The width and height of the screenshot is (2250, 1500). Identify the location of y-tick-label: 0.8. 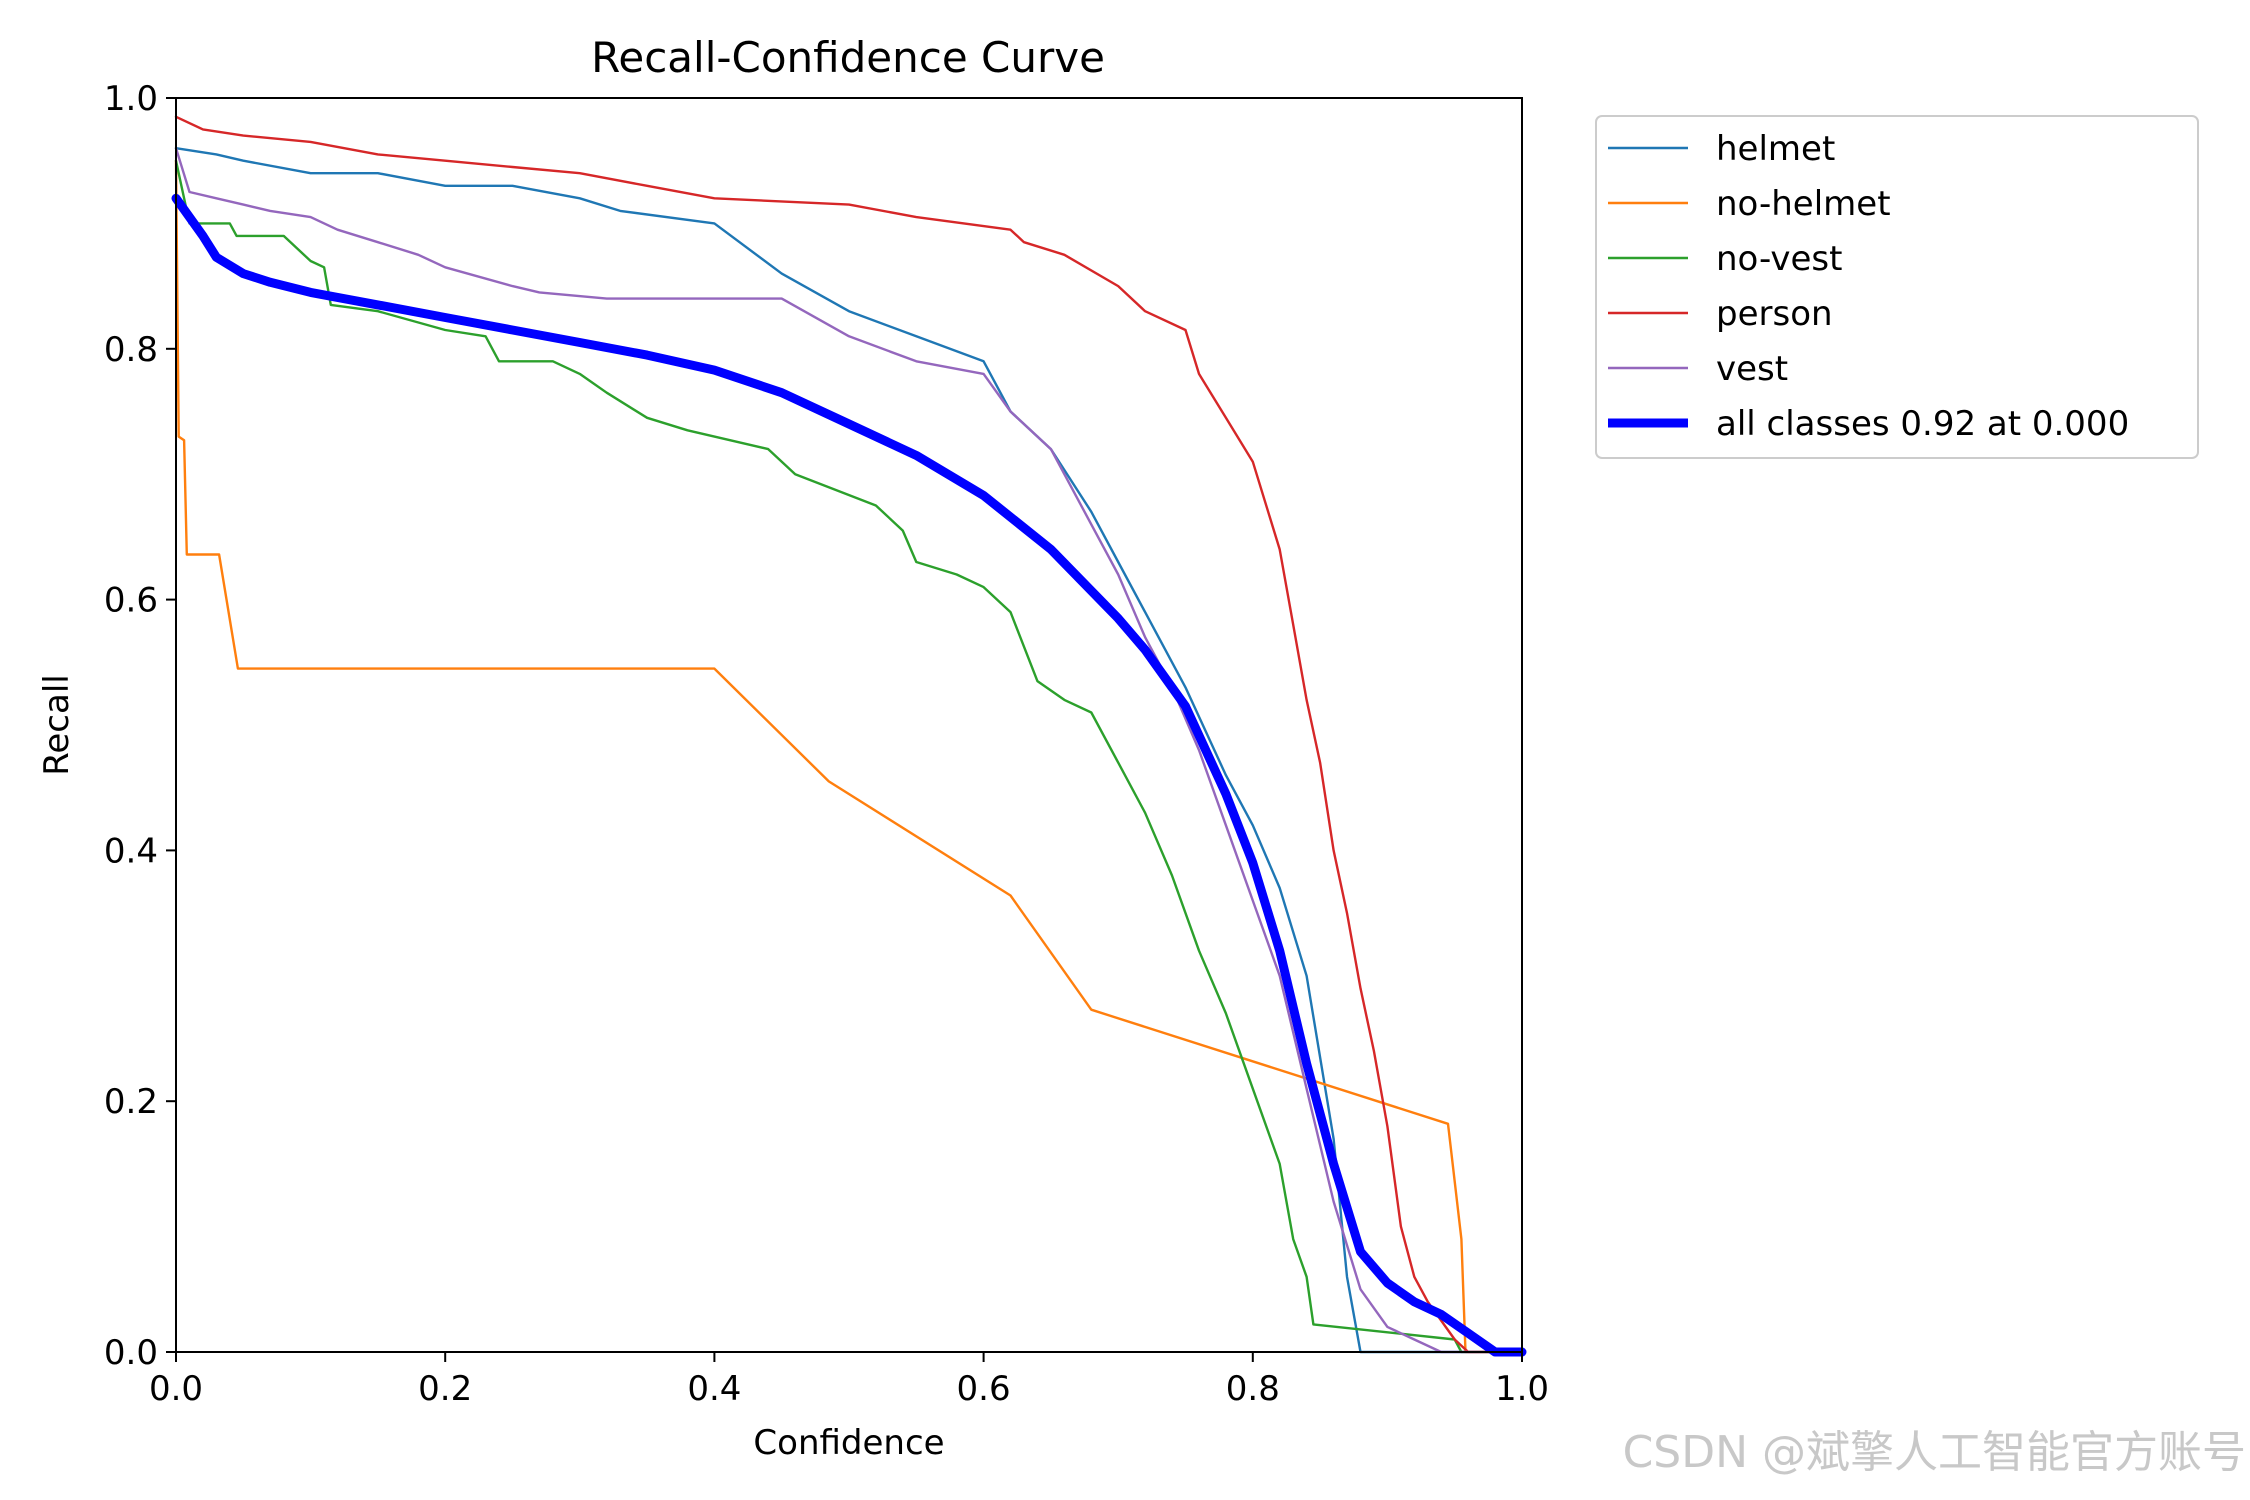
(131, 350).